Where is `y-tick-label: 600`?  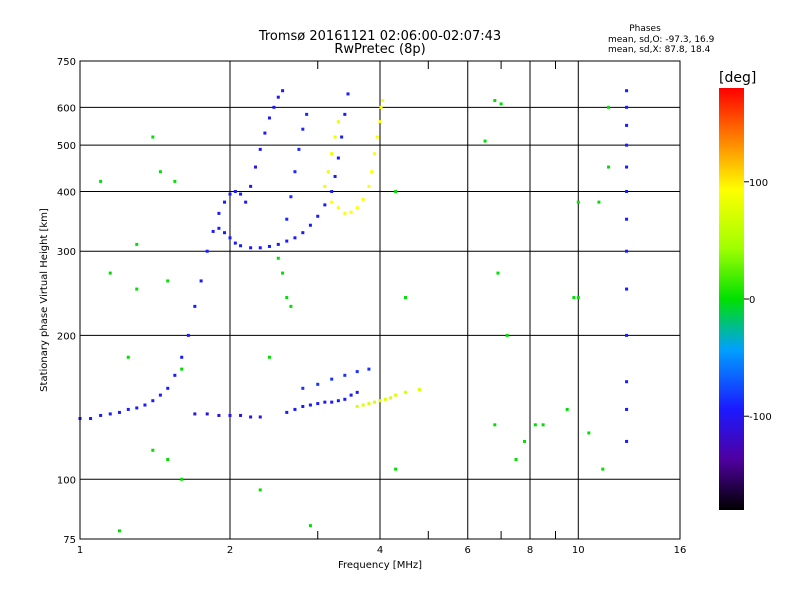 y-tick-label: 600 is located at coordinates (66, 108).